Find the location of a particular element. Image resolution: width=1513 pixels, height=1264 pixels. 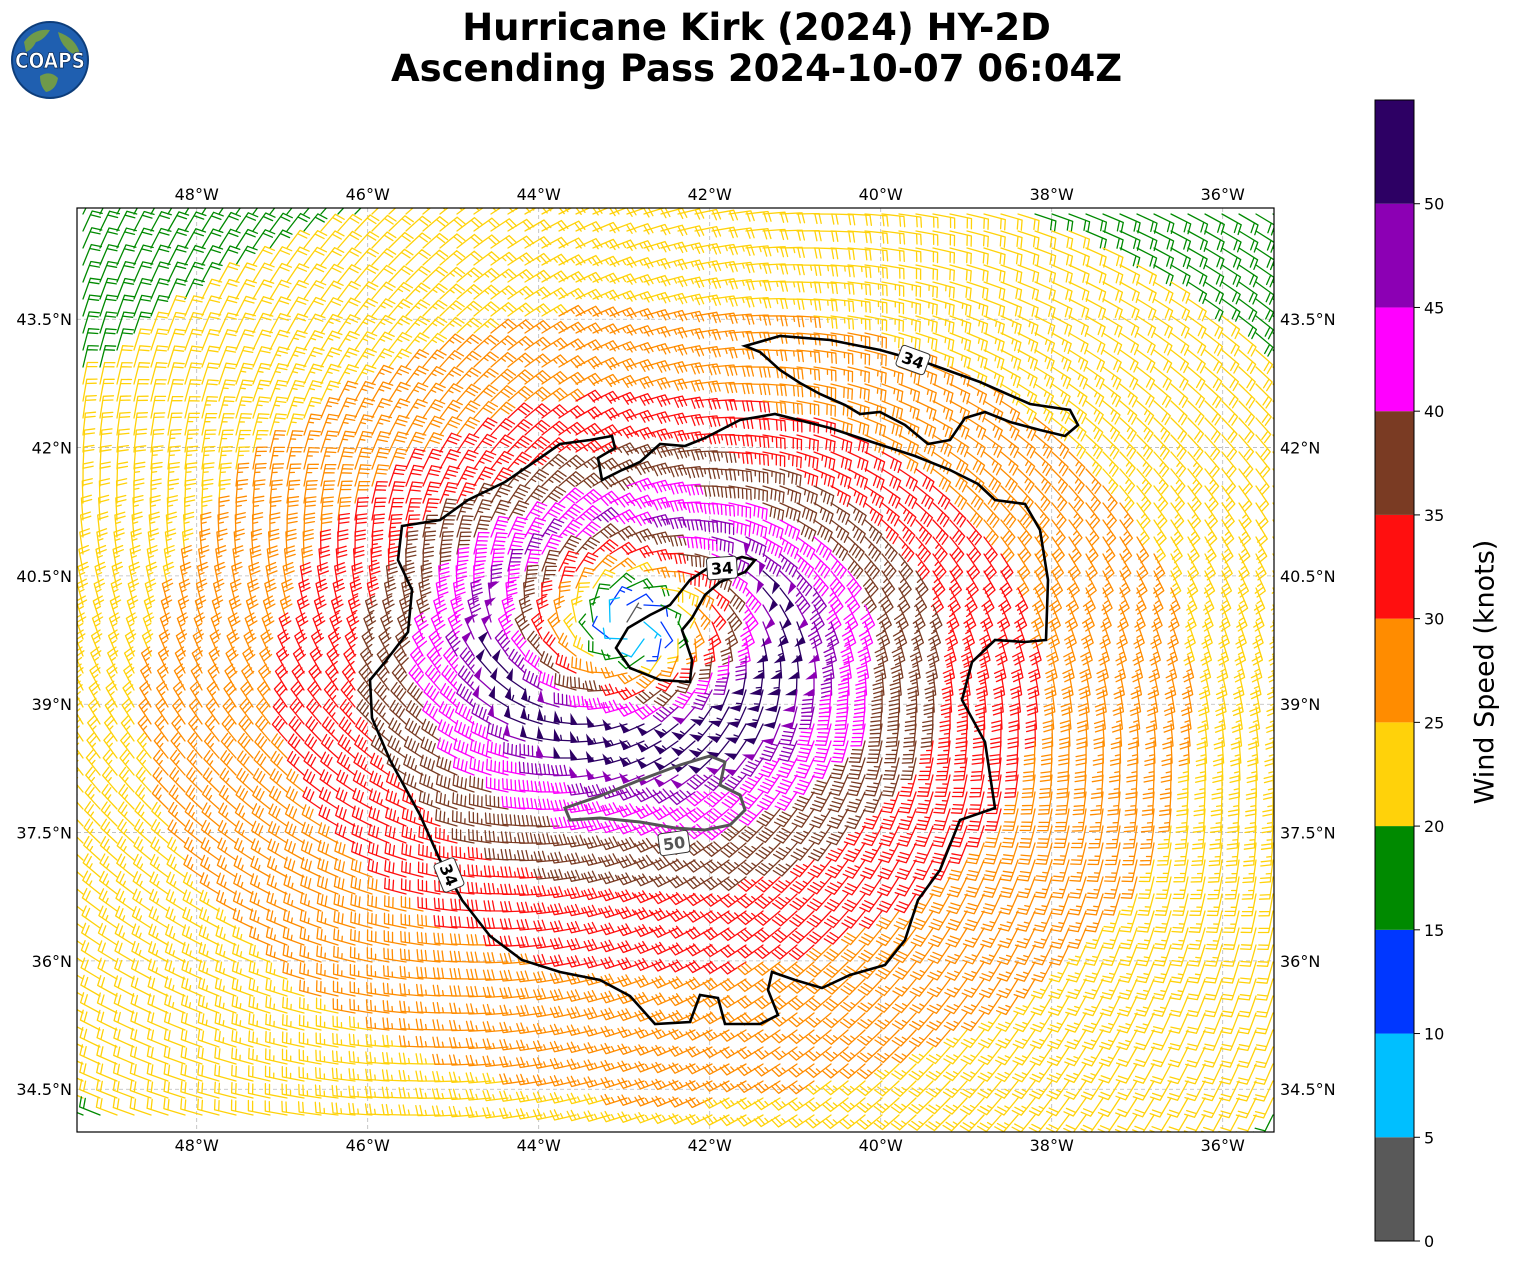

logo-text: COAPS is located at coordinates (50, 61).